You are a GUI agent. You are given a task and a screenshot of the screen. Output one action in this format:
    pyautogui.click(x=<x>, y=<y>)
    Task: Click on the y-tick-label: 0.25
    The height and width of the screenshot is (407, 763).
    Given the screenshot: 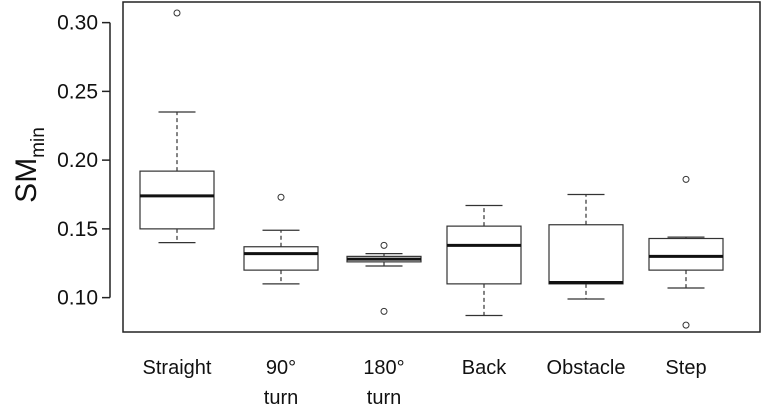 What is the action you would take?
    pyautogui.click(x=77, y=91)
    